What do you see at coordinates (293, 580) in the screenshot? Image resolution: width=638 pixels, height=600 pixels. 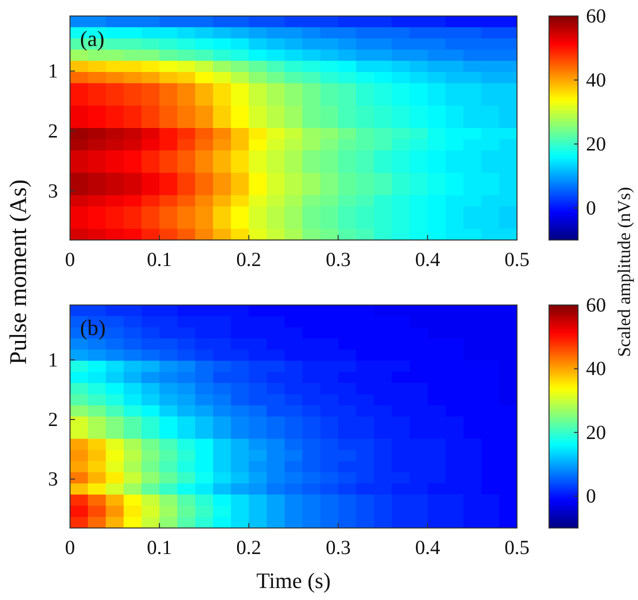 I see `x-axis-title: Time (s)` at bounding box center [293, 580].